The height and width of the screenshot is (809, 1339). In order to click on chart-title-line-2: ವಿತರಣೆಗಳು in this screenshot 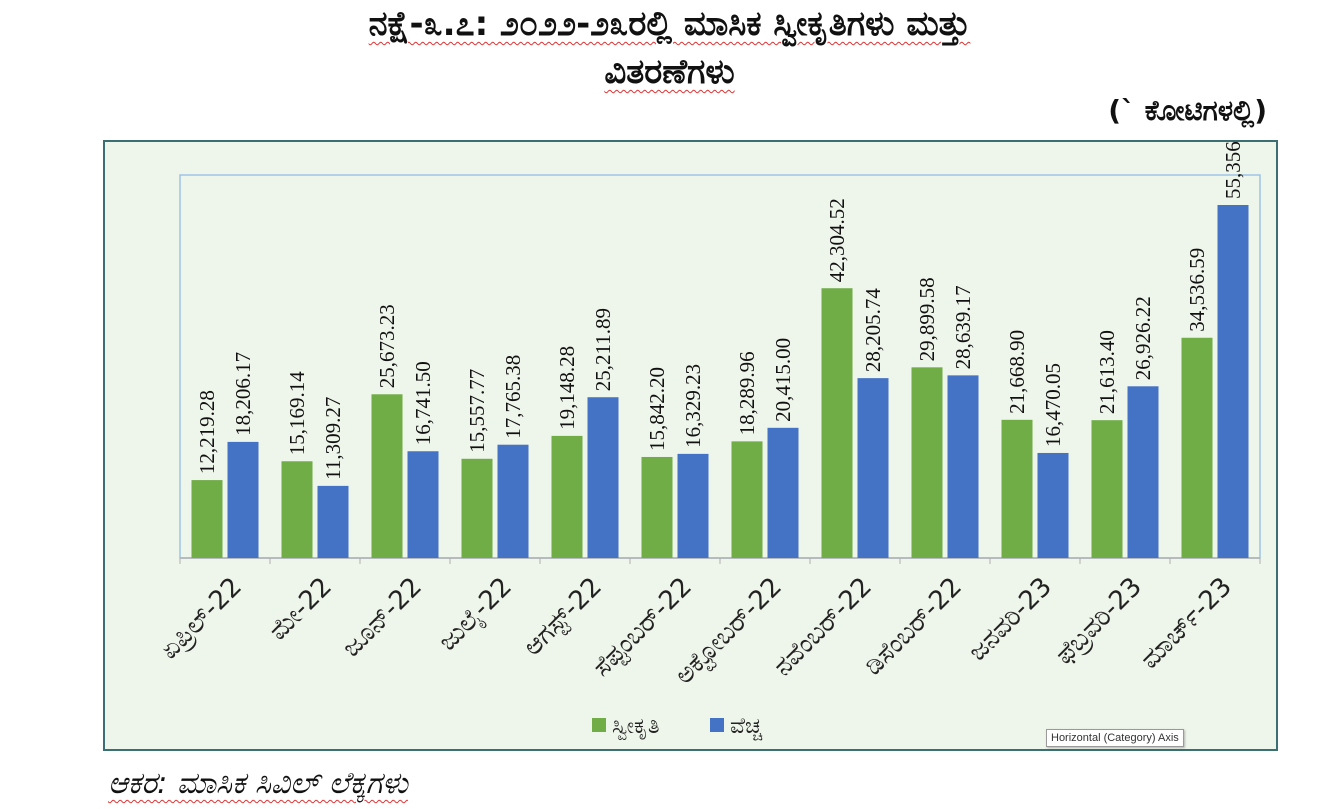, I will do `click(669, 72)`.